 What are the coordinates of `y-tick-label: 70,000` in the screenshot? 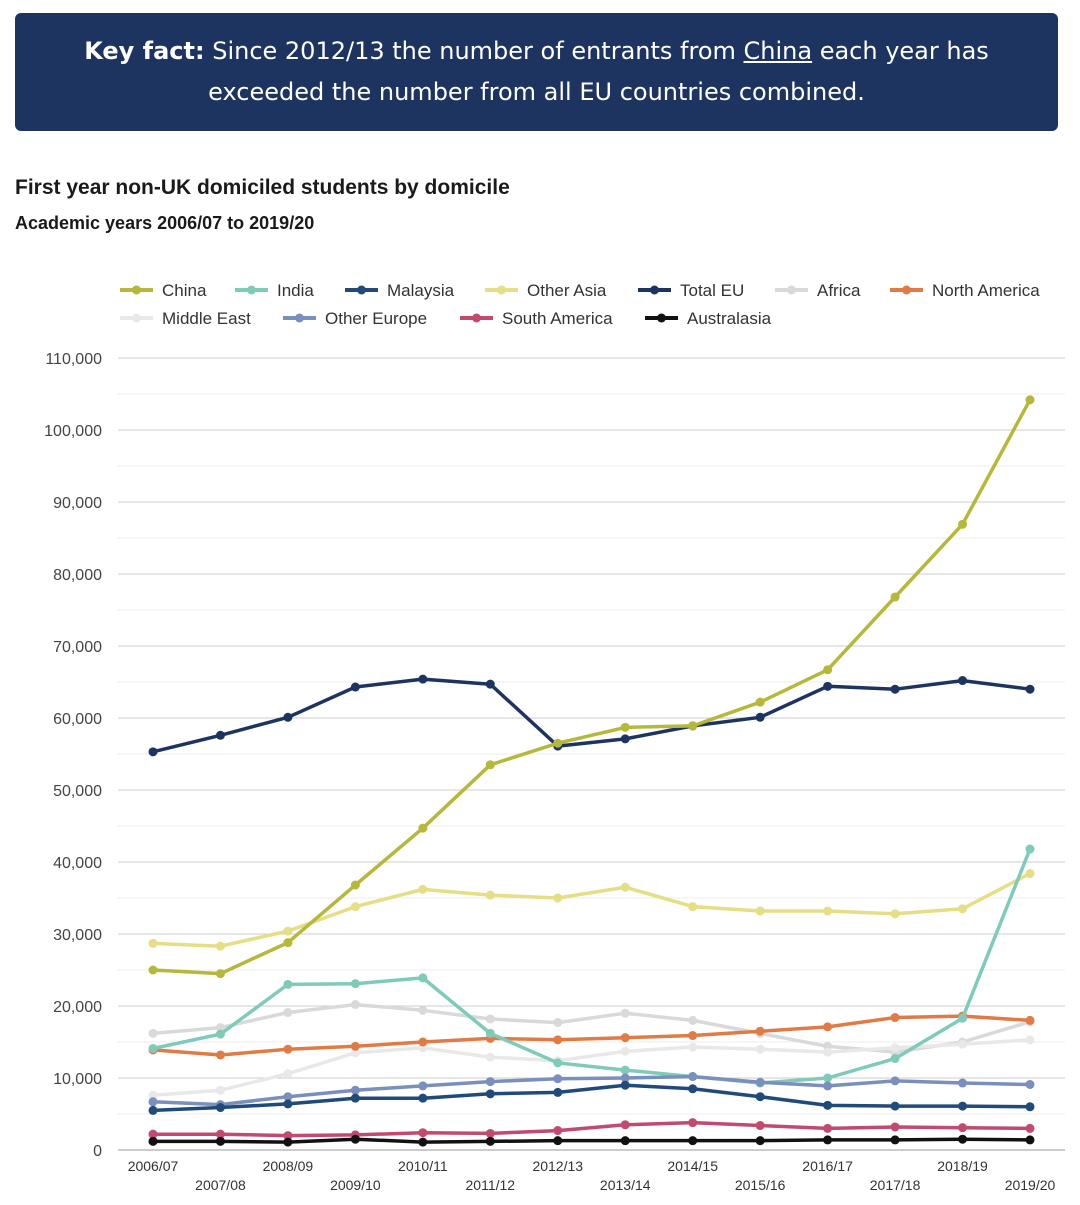 It's located at (77, 647).